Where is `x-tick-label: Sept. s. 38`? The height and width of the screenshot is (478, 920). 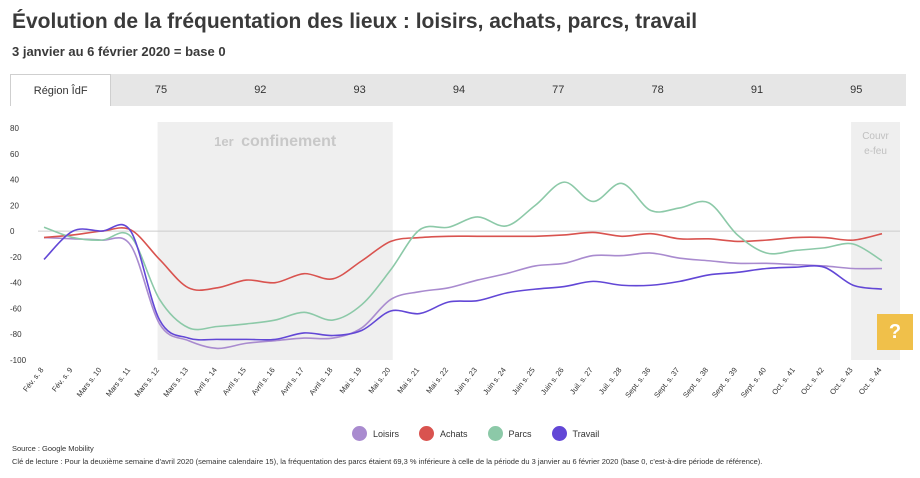 x-tick-label: Sept. s. 38 is located at coordinates (695, 383).